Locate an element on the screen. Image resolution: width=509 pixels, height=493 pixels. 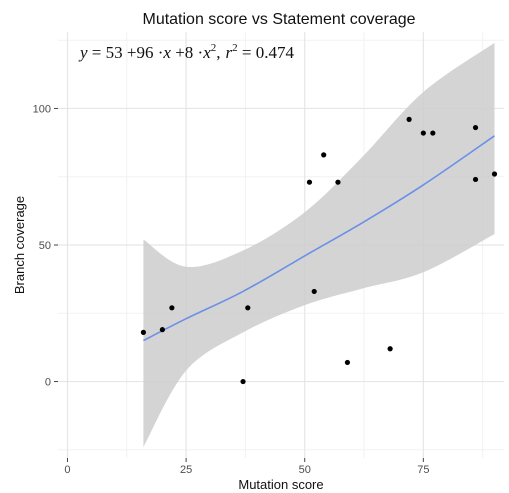
x-tick-label: 0 is located at coordinates (67, 470).